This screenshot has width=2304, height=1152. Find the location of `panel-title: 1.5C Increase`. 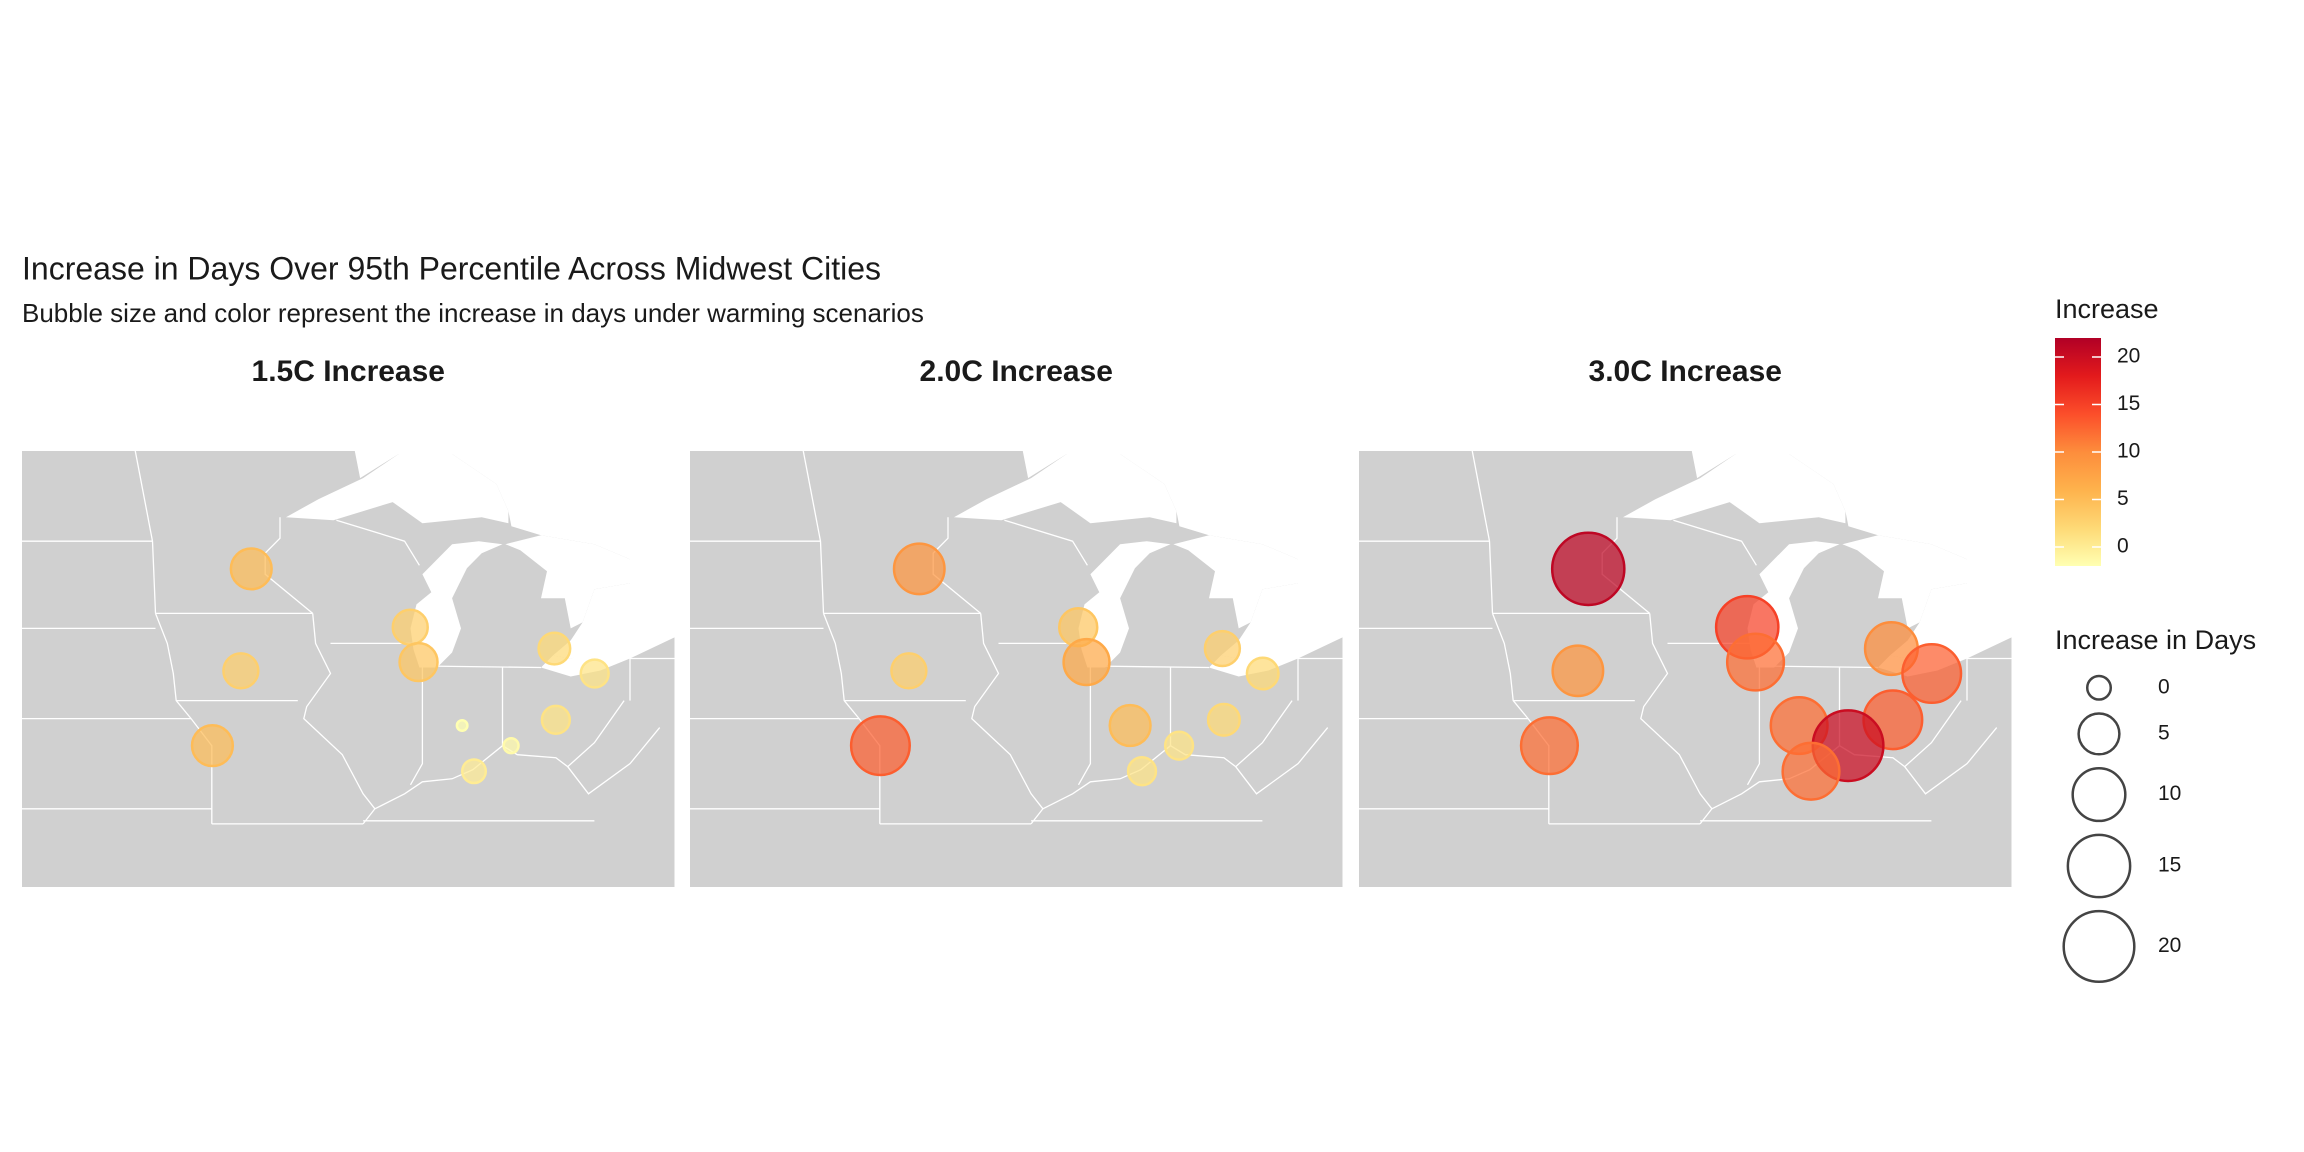

panel-title: 1.5C Increase is located at coordinates (348, 371).